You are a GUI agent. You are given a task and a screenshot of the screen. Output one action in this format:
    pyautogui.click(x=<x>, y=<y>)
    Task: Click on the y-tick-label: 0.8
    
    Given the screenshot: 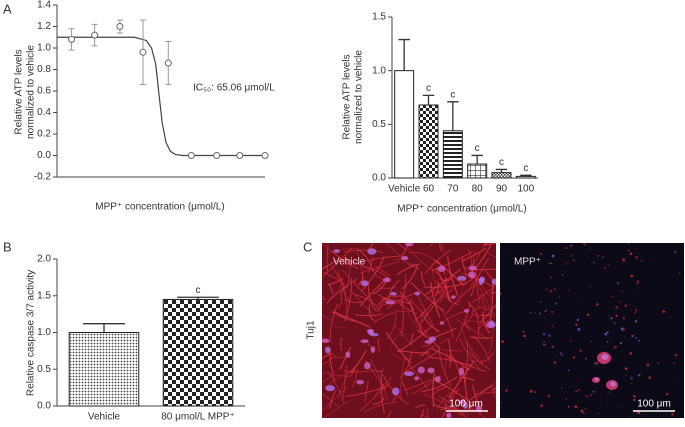 What is the action you would take?
    pyautogui.click(x=44, y=69)
    